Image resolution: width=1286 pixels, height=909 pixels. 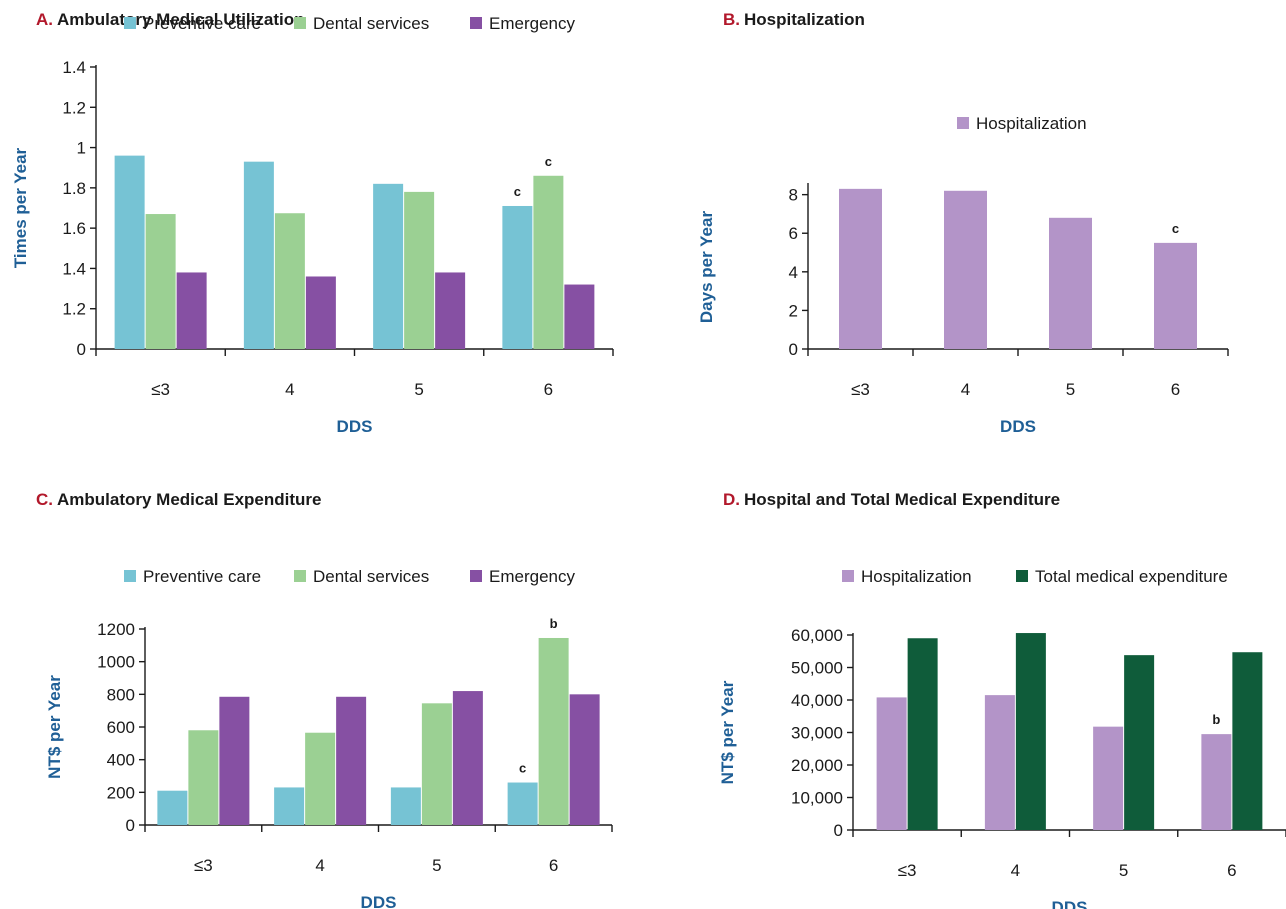 What do you see at coordinates (532, 576) in the screenshot?
I see `panel-c-legend-label-3: Emergency` at bounding box center [532, 576].